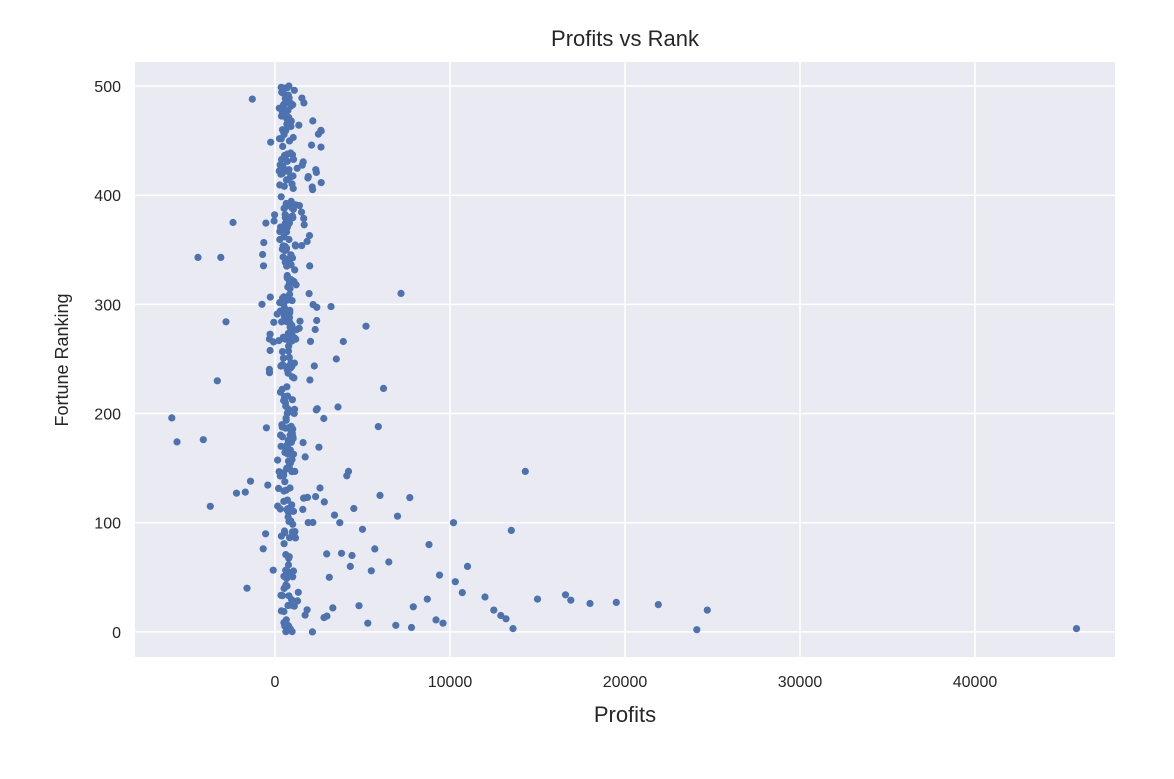 This screenshot has height=779, width=1174. Describe the element at coordinates (975, 682) in the screenshot. I see `x-tick-label: 40000` at that location.